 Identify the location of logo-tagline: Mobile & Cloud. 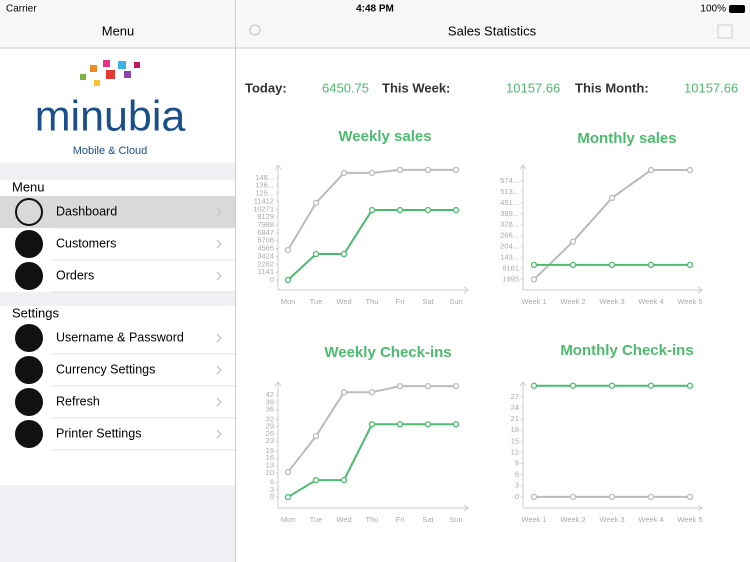
(110, 151).